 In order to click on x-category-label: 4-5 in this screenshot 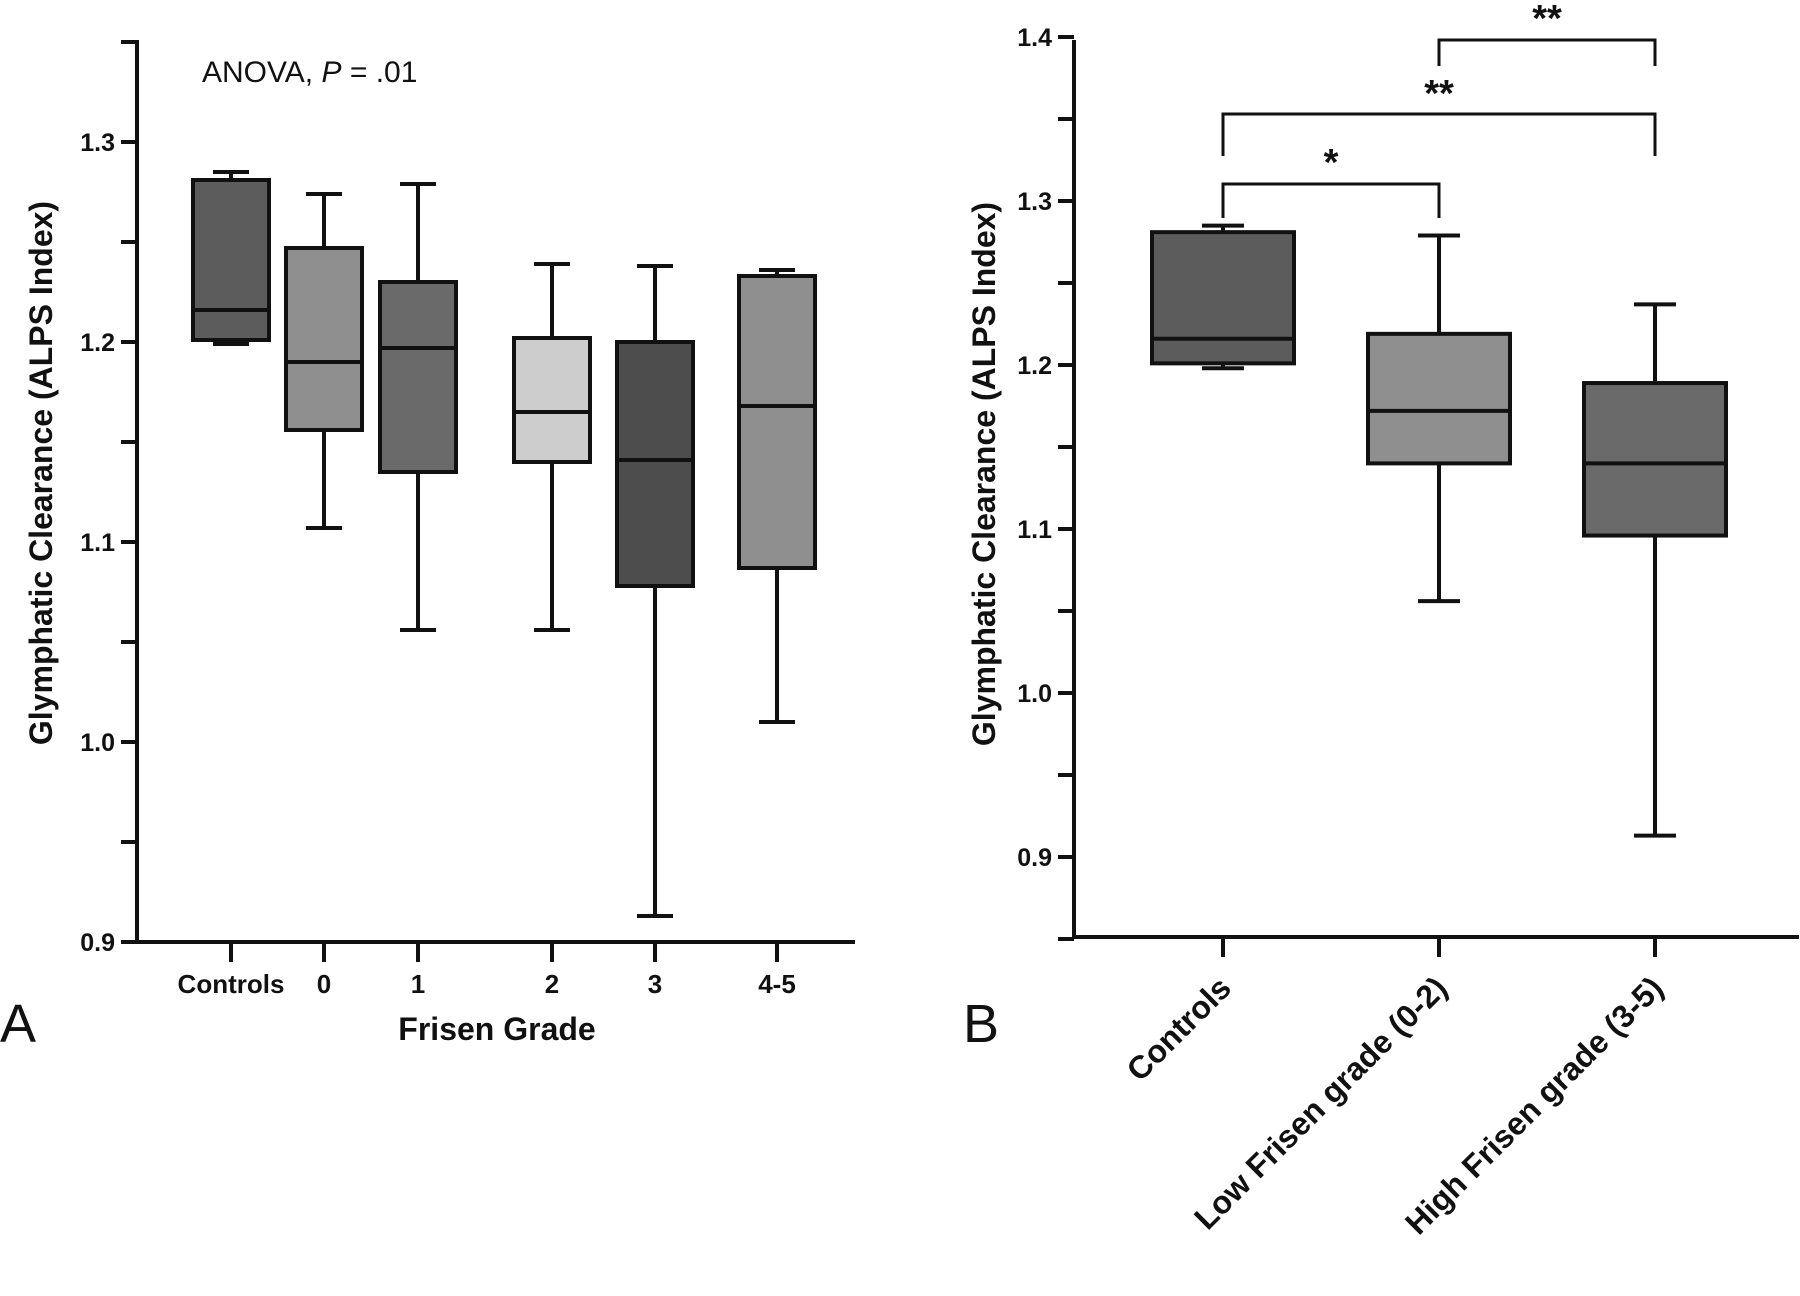, I will do `click(777, 984)`.